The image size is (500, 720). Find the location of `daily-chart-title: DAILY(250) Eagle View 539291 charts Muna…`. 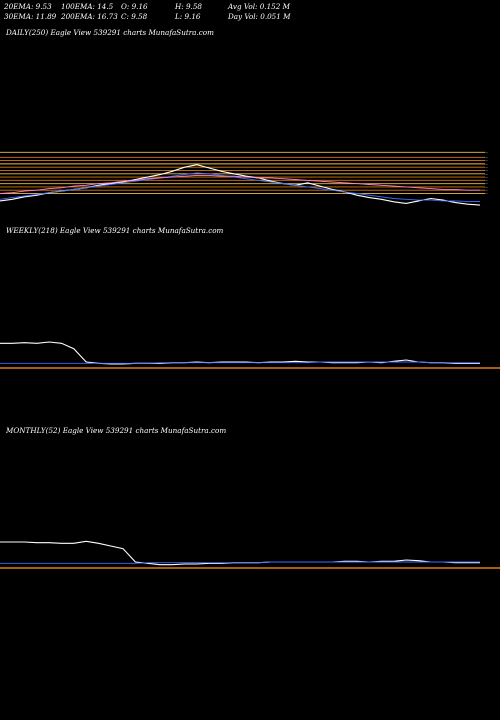

daily-chart-title: DAILY(250) Eagle View 539291 charts Muna… is located at coordinates (110, 32).